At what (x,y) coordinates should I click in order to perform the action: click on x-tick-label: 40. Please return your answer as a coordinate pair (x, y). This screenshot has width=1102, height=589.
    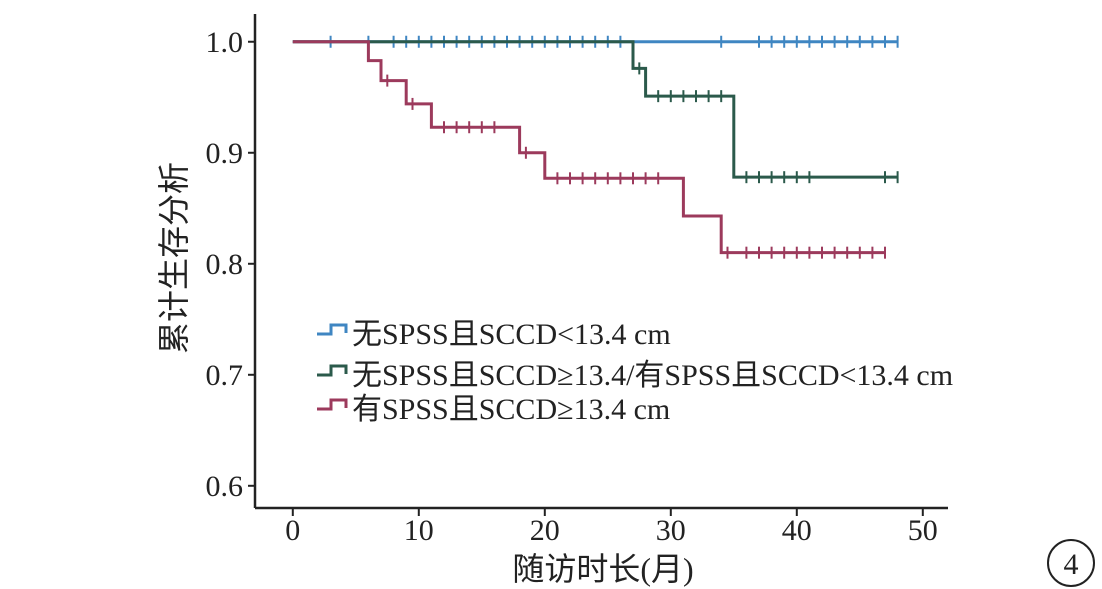
    Looking at the image, I should click on (797, 530).